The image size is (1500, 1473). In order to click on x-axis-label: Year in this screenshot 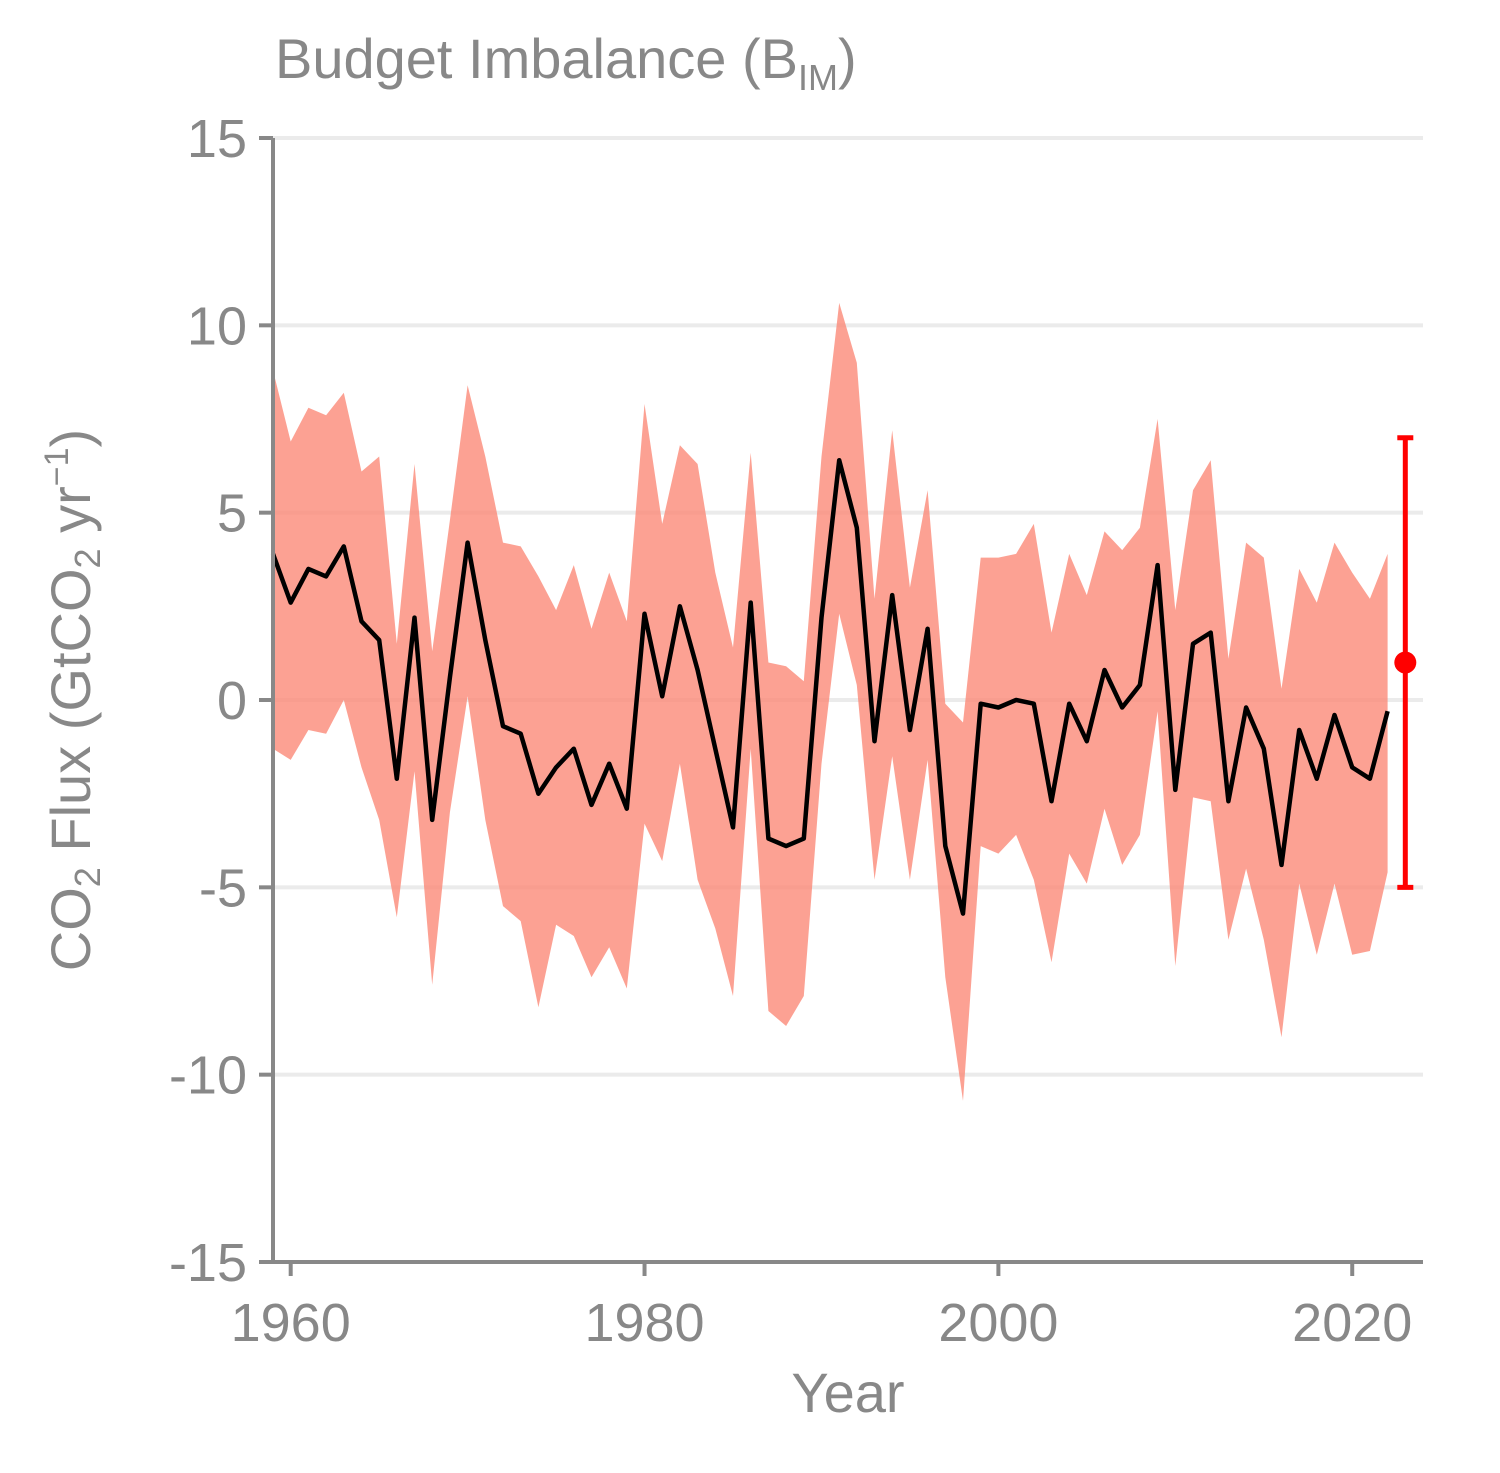, I will do `click(847, 1392)`.